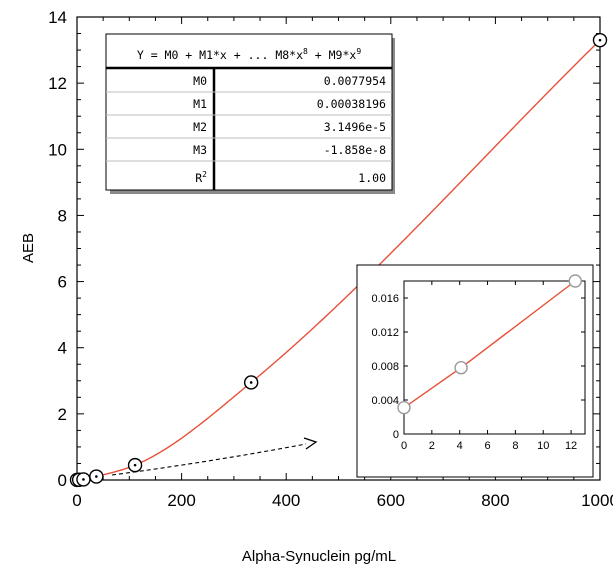  I want to click on inset-x-tick-label: 6, so click(487, 446).